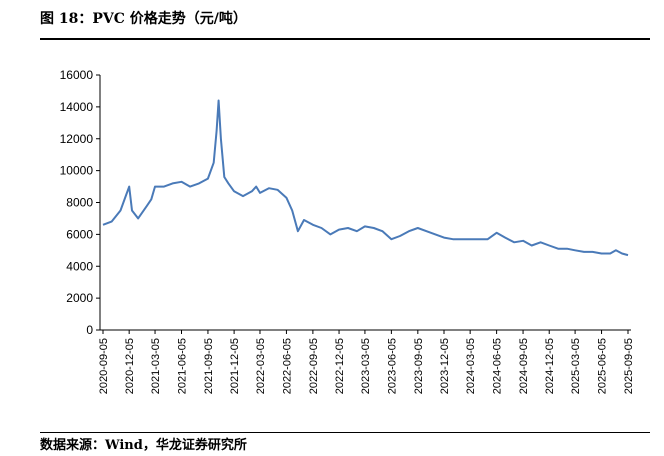 The image size is (664, 456). Describe the element at coordinates (524, 366) in the screenshot. I see `x-tick-label: 2024-09-05` at that location.